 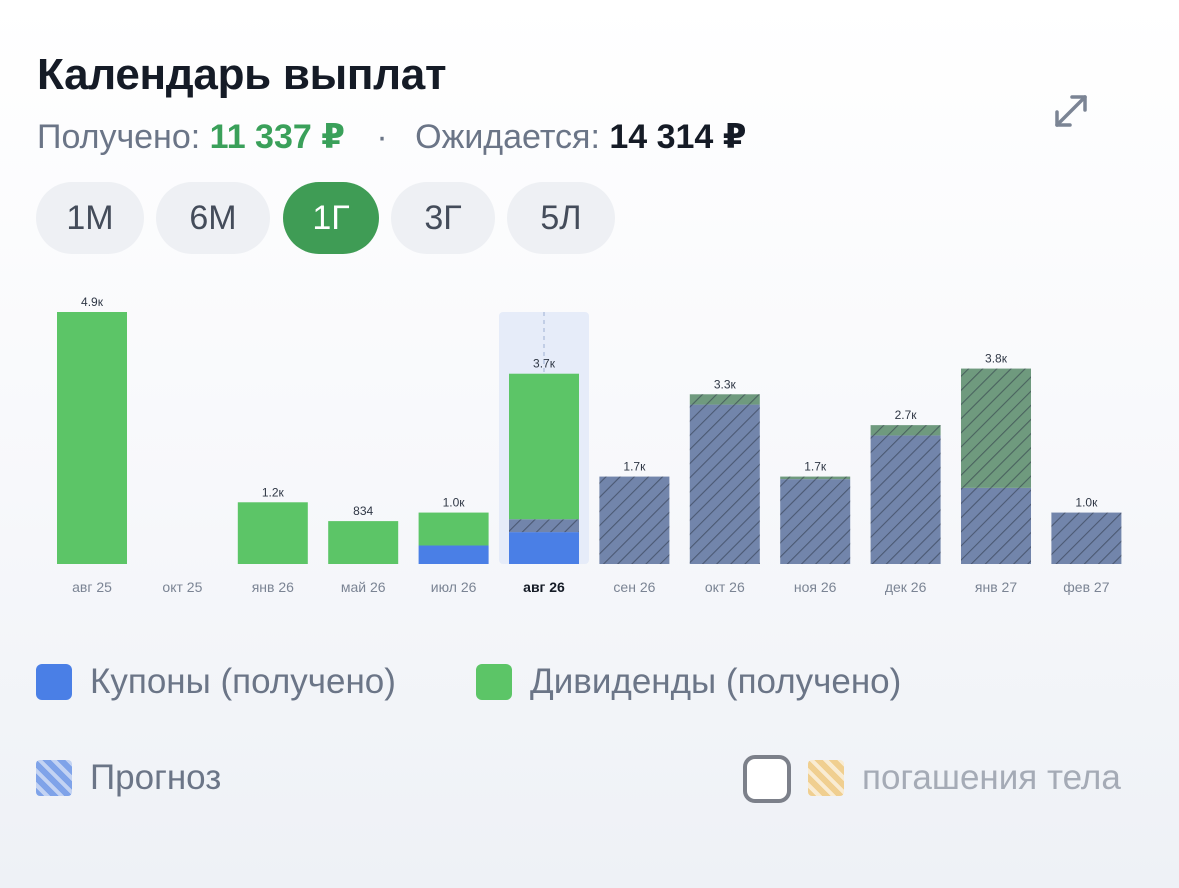 I want to click on bar-value-label-5: 3.7к, so click(x=544, y=364).